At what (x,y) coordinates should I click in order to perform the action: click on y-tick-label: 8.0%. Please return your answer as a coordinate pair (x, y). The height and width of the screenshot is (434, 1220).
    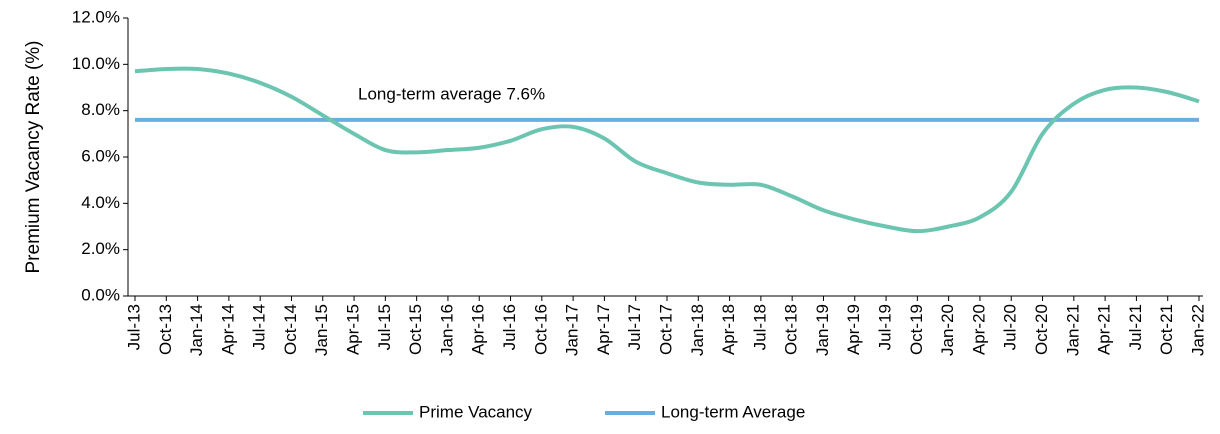
    Looking at the image, I should click on (100, 109).